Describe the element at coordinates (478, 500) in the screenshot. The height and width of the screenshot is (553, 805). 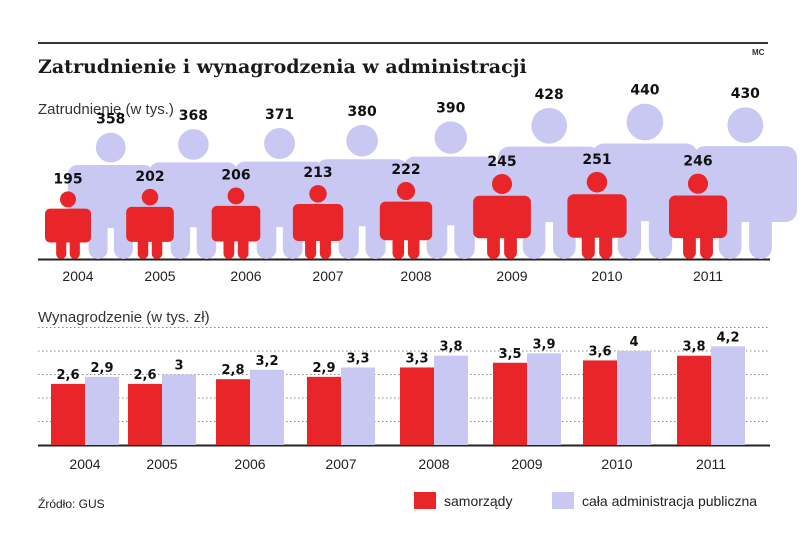
I see `legend-label-samorzady: samorządy` at that location.